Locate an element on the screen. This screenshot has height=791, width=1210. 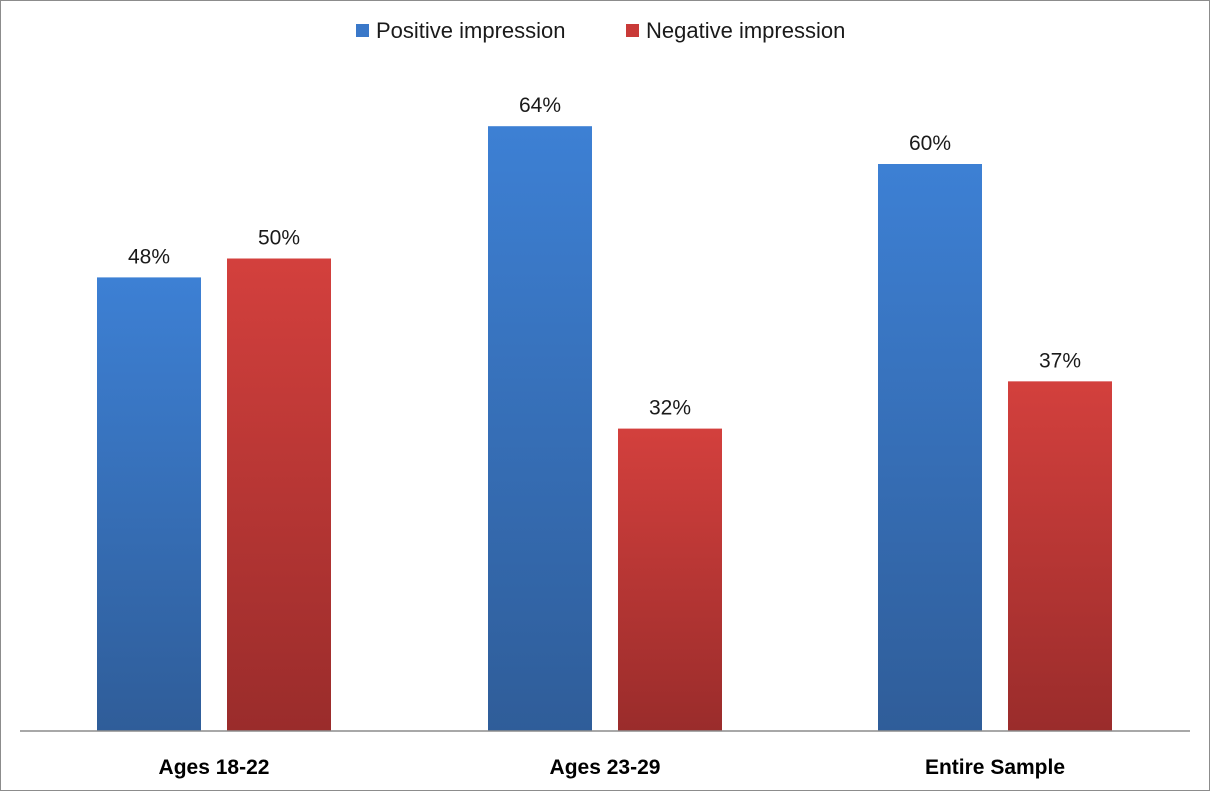
category-label-ages-23-29: Ages 23-29 is located at coordinates (605, 767).